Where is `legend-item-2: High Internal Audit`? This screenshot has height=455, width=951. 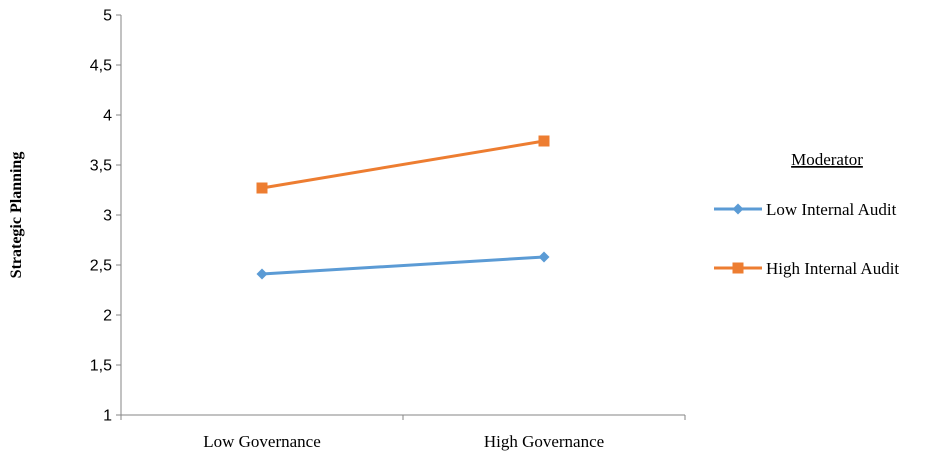
legend-item-2: High Internal Audit is located at coordinates (806, 268).